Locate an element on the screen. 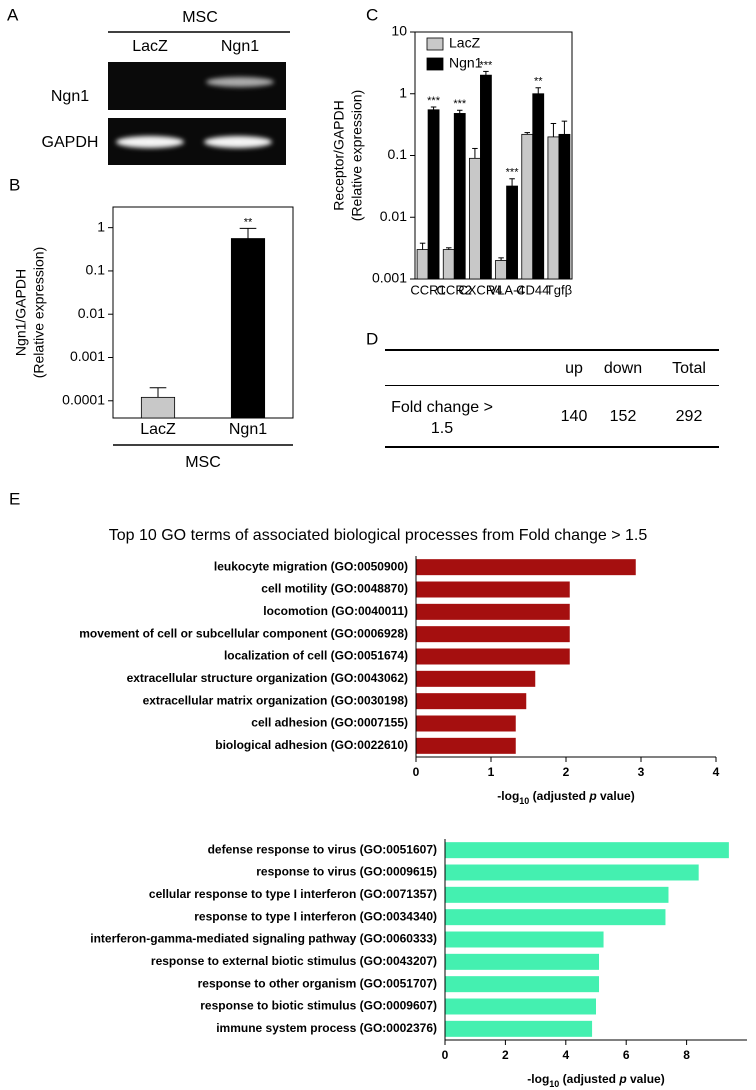  legend-label: LacZ is located at coordinates (465, 43).